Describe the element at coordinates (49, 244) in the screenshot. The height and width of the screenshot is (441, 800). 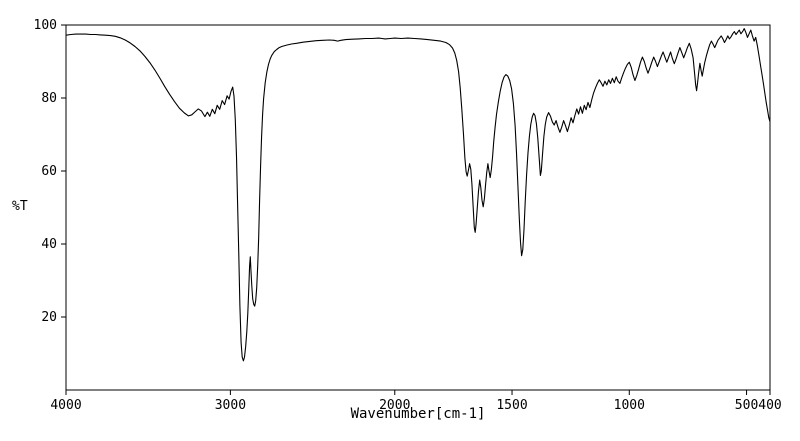
I see `y-tick-label: 40` at that location.